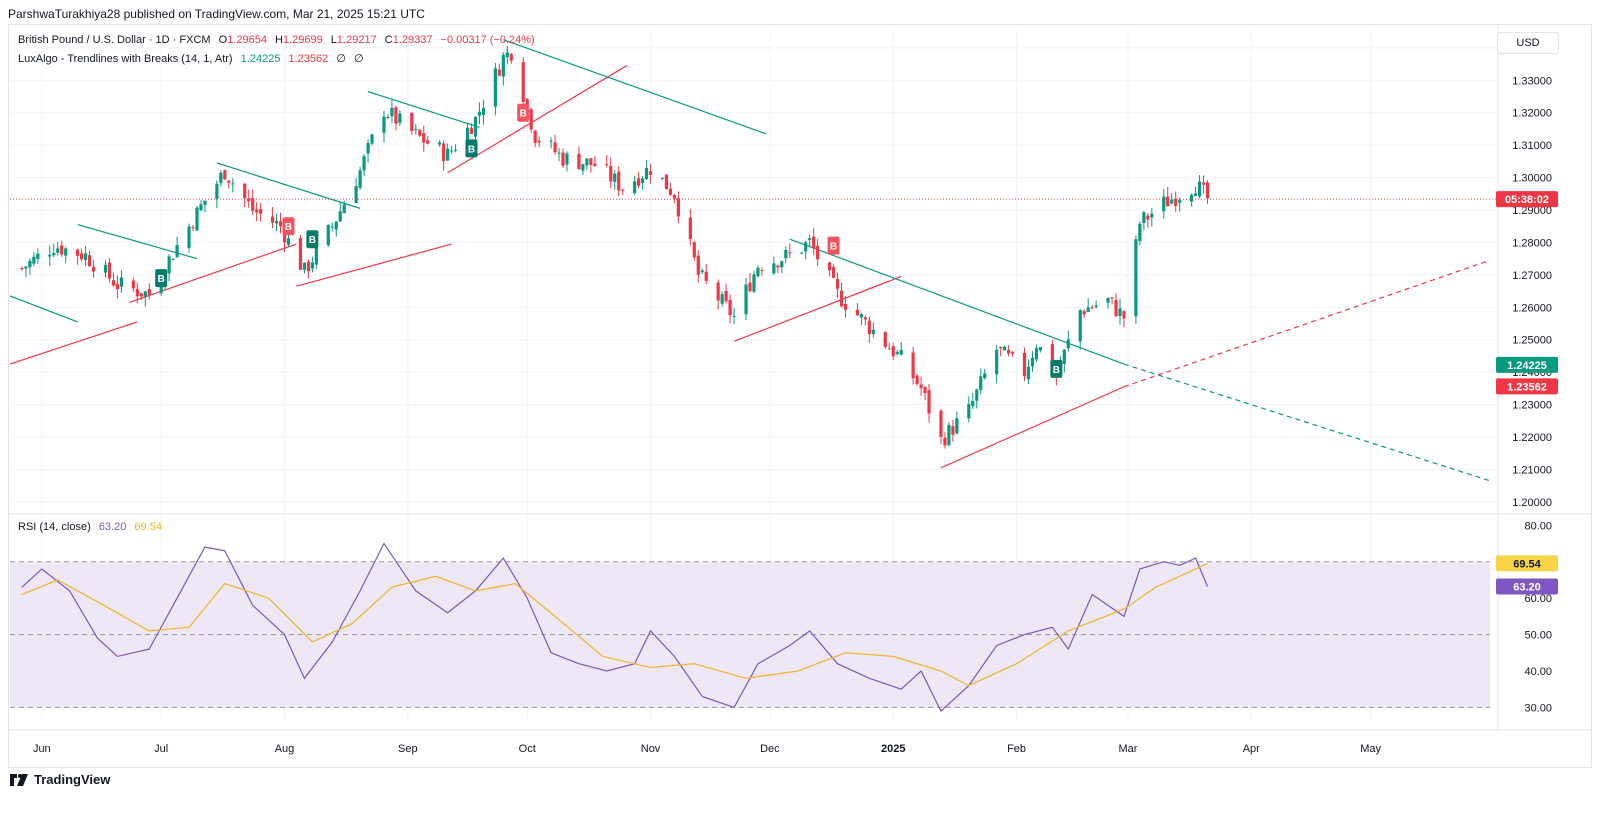 The width and height of the screenshot is (1600, 814). I want to click on indicator-value-3: ∅, so click(341, 59).